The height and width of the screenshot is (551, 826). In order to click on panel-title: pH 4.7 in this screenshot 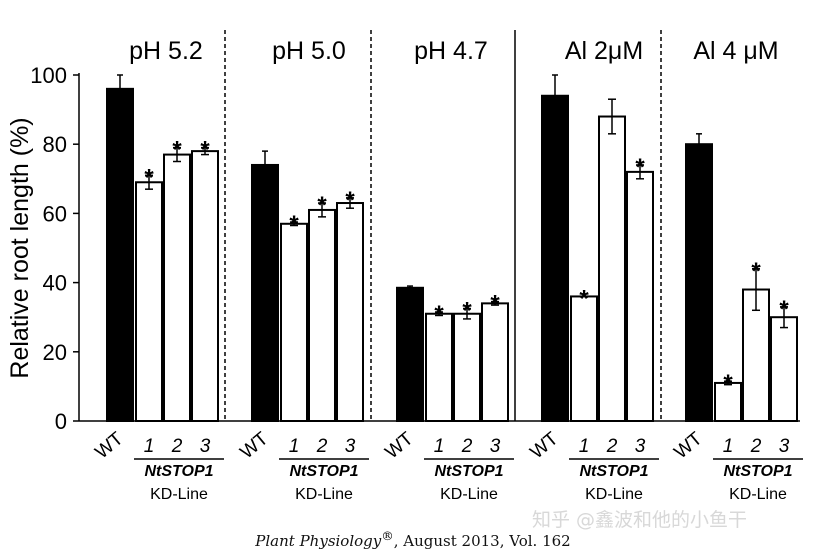, I will do `click(451, 51)`.